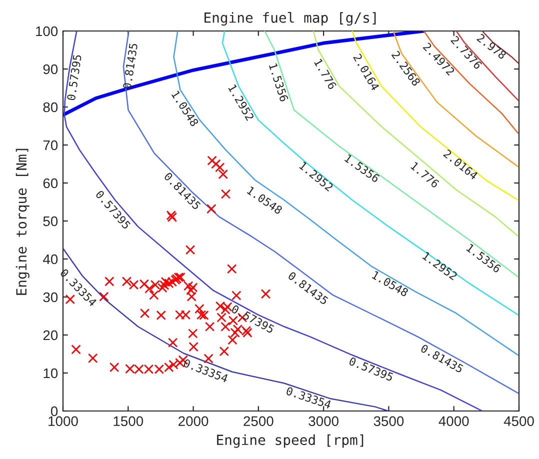 This screenshot has height=459, width=539. Describe the element at coordinates (51, 373) in the screenshot. I see `y-tick-label: 10` at that location.